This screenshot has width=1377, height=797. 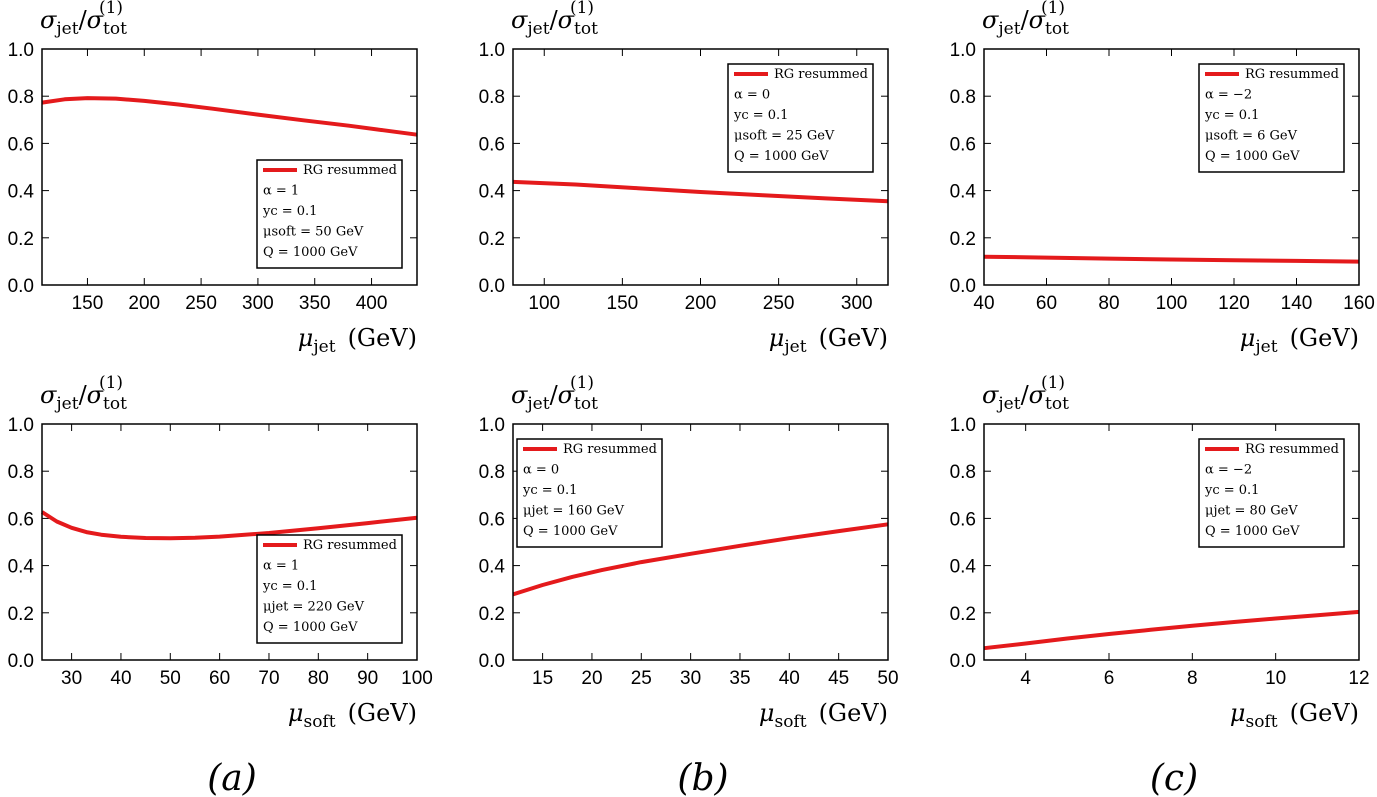 I want to click on x-tick-label: 300, so click(x=857, y=303).